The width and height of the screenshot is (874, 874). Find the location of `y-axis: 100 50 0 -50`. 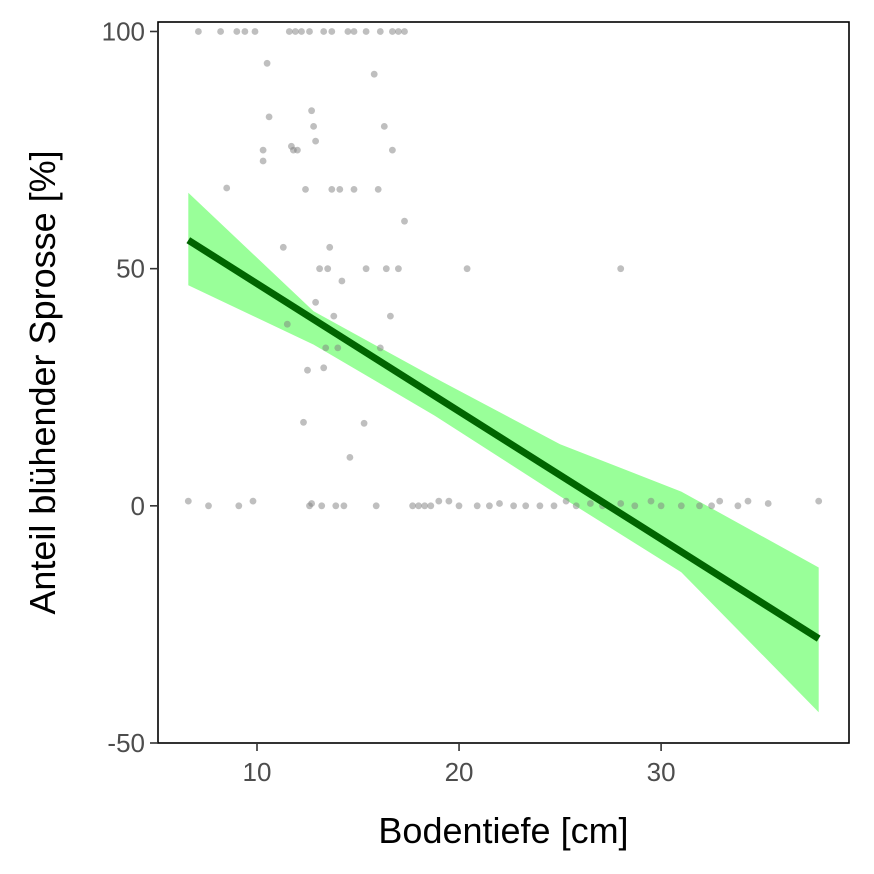

y-axis: 100 50 0 -50 is located at coordinates (130, 387).